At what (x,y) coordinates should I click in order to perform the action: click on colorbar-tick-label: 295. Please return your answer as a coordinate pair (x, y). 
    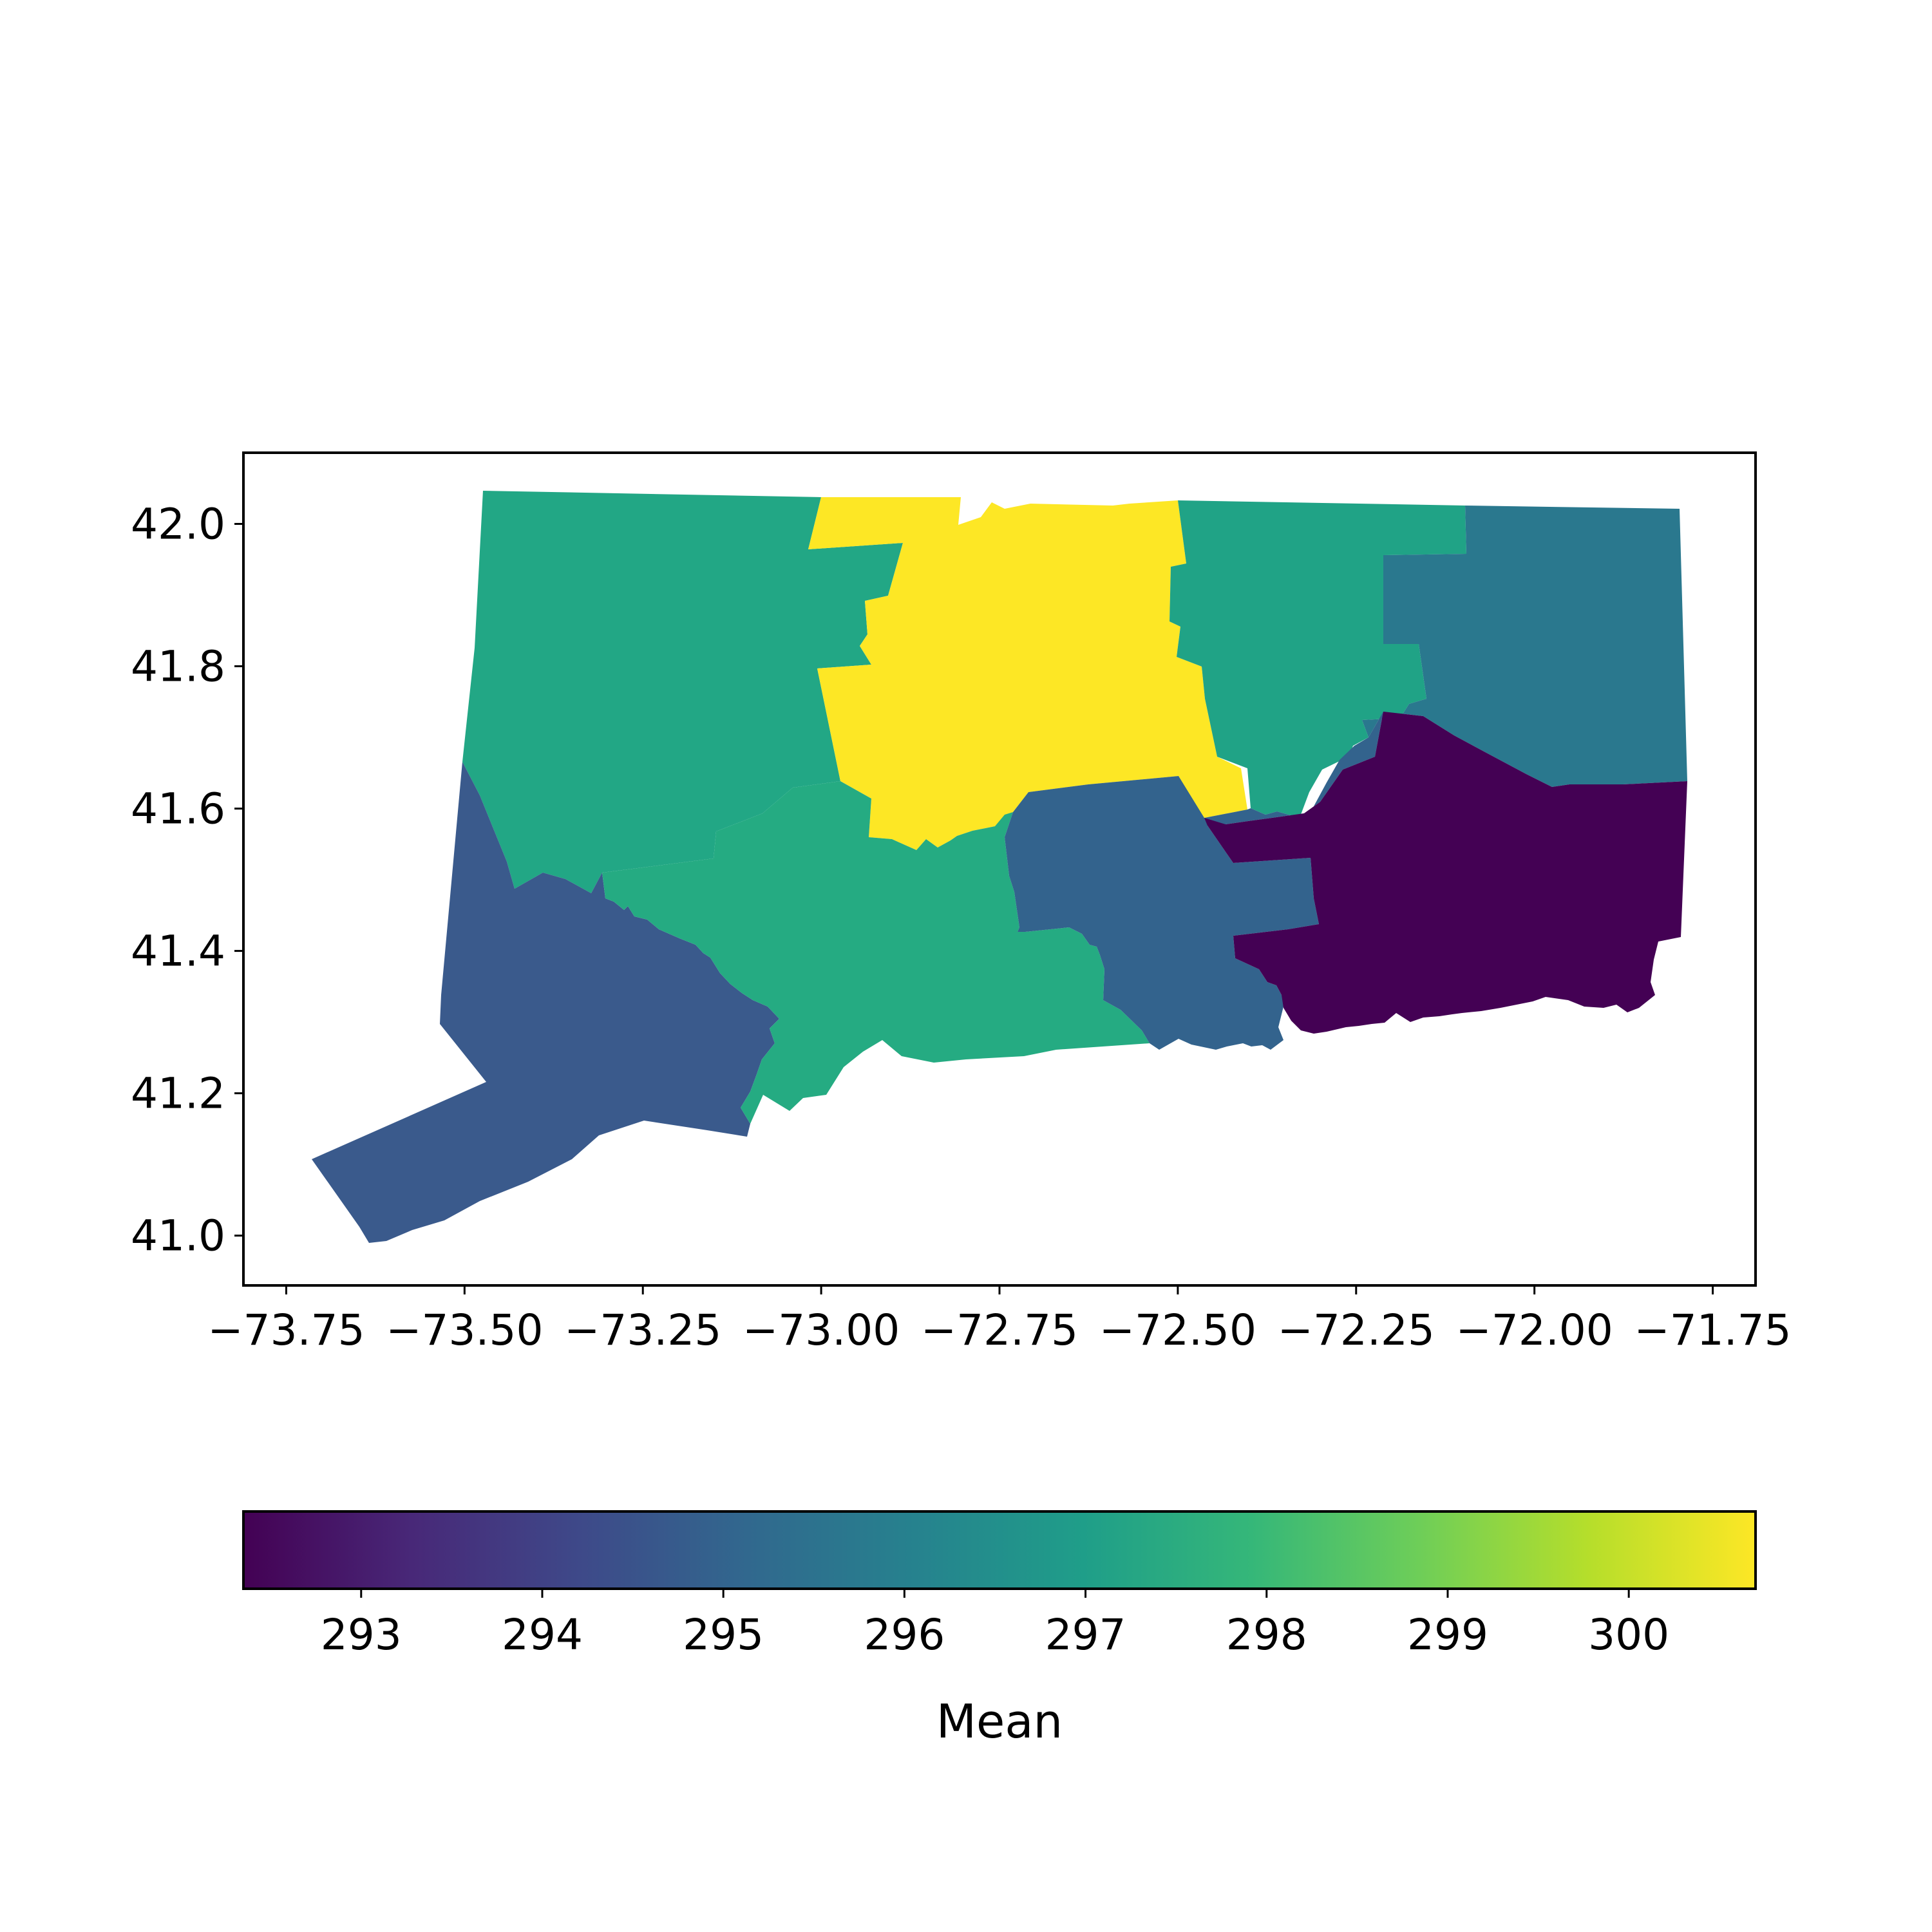
    Looking at the image, I should click on (723, 1635).